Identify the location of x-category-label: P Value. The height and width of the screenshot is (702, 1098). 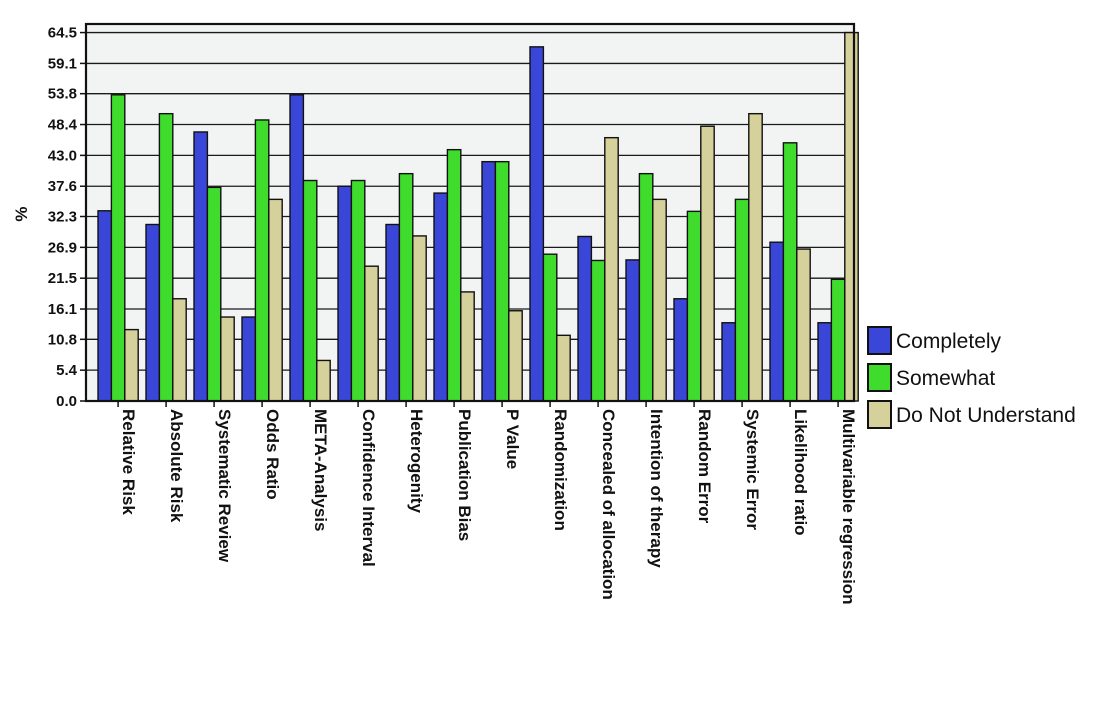
(512, 439).